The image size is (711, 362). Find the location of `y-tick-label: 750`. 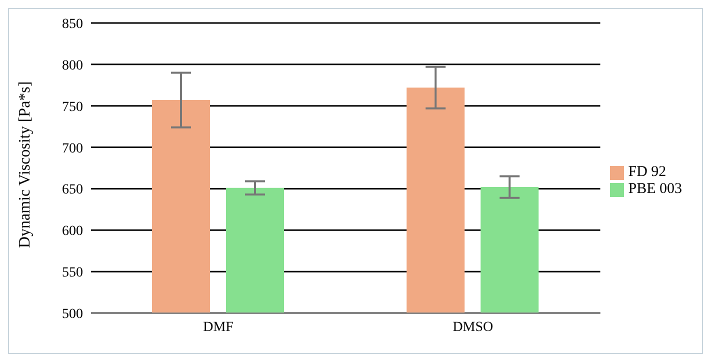

y-tick-label: 750 is located at coordinates (72, 107).